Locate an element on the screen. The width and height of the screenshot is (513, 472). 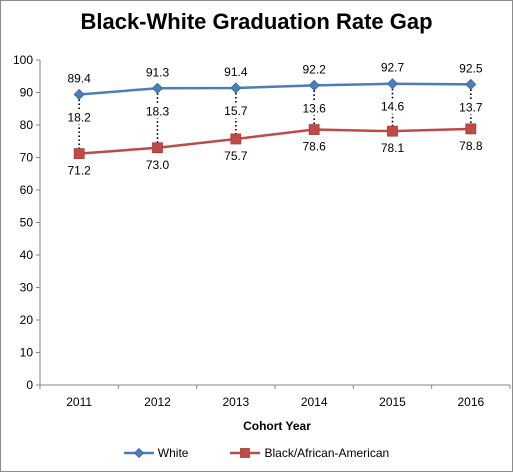
data-label-white: 91.3 is located at coordinates (158, 72).